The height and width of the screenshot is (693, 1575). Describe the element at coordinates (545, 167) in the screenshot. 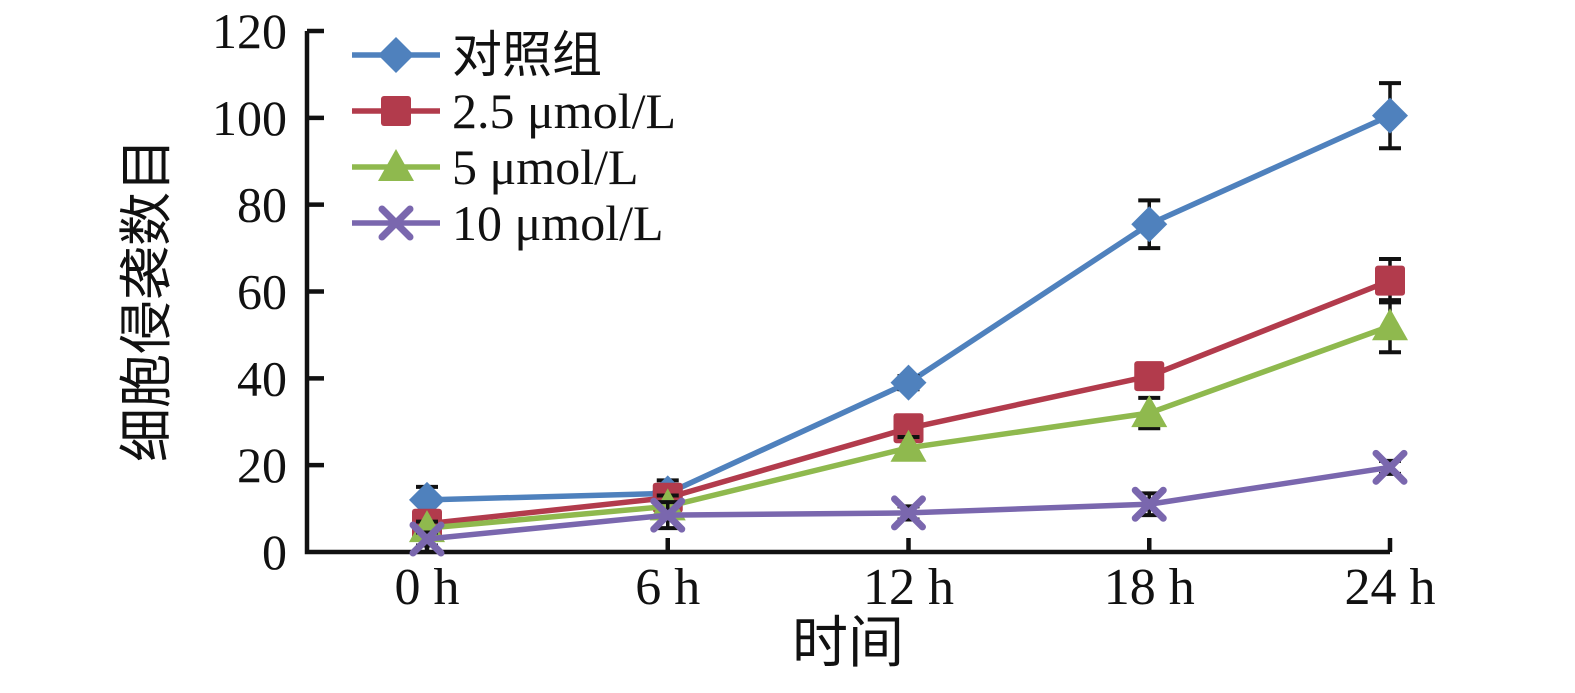

I see `legend-label: 5 μmol/L` at that location.